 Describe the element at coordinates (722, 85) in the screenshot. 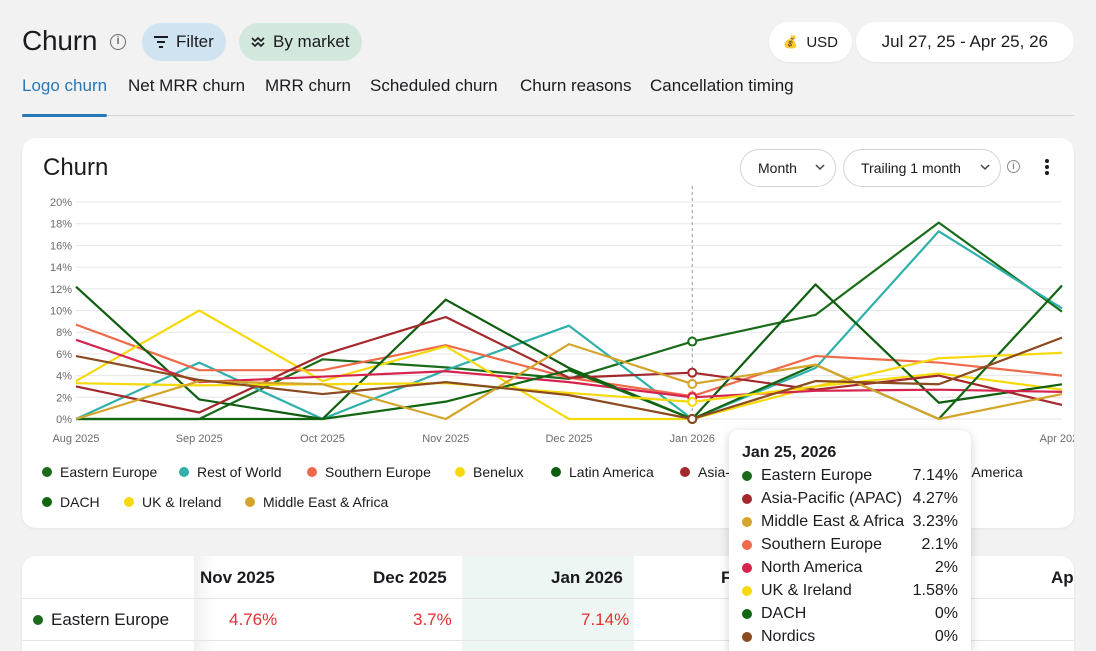

I see `tab-cancellation-timing: Cancellation timing` at that location.